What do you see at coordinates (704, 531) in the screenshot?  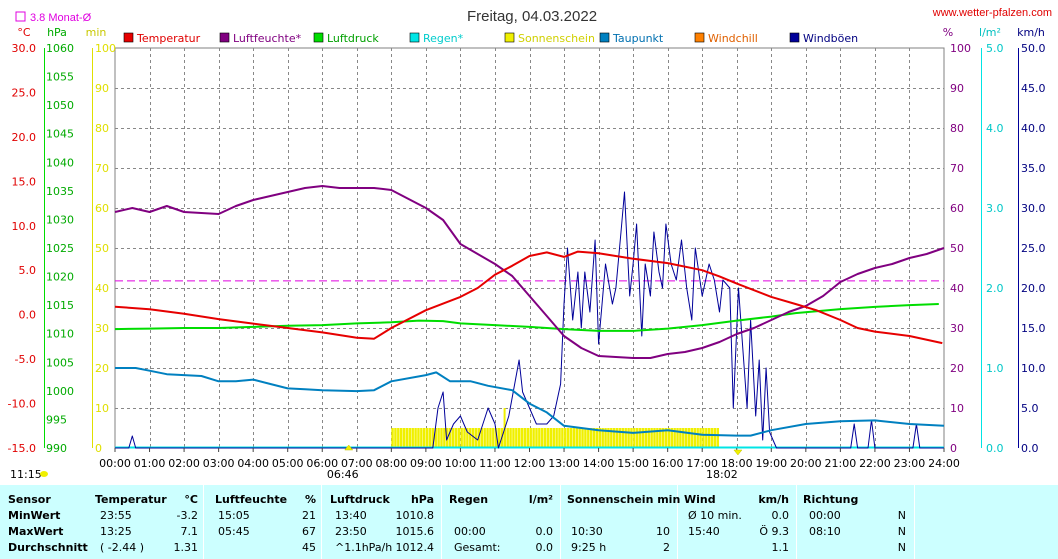 I see `table-cell-time: 15:40` at bounding box center [704, 531].